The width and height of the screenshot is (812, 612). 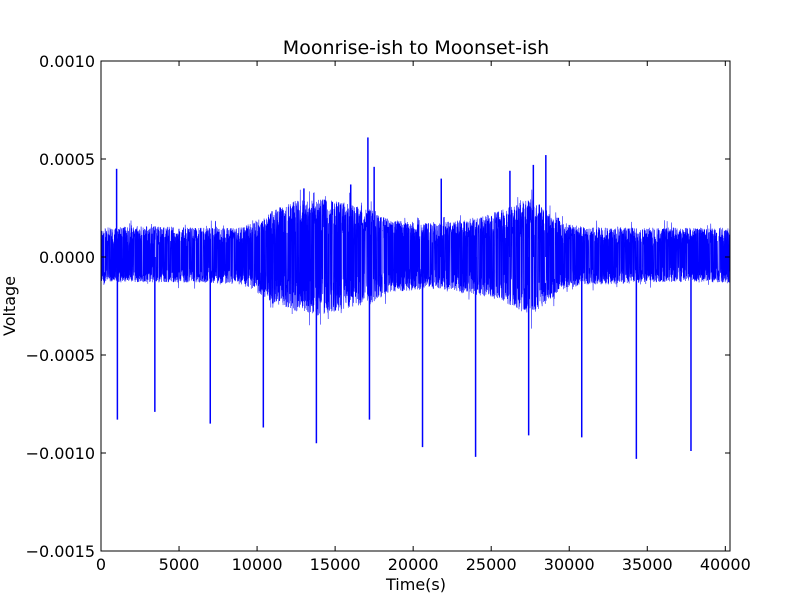 I want to click on y-axis-title: Voltage, so click(x=9, y=306).